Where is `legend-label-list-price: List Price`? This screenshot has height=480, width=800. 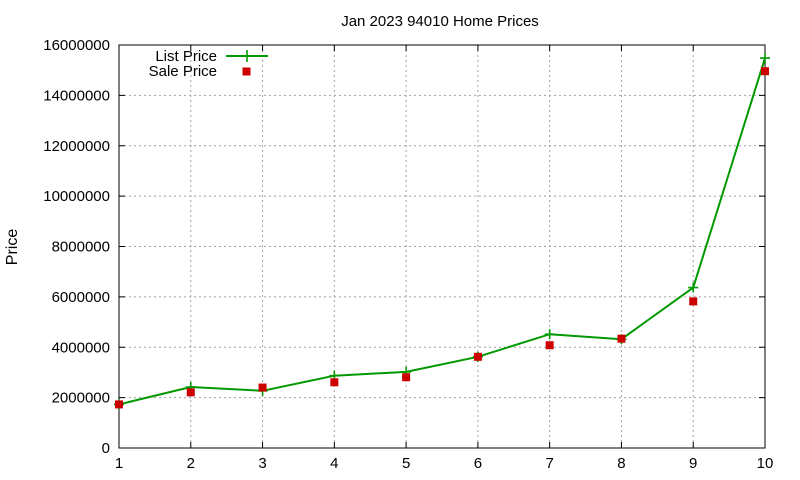 legend-label-list-price: List Price is located at coordinates (186, 56).